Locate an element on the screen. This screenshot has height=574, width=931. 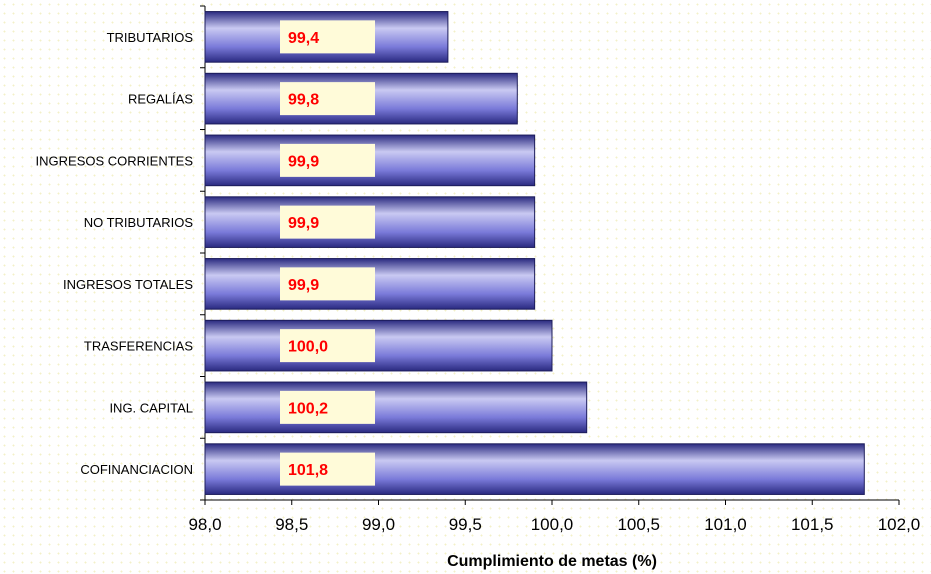
category-label: INGRESOS TOTALES is located at coordinates (128, 284).